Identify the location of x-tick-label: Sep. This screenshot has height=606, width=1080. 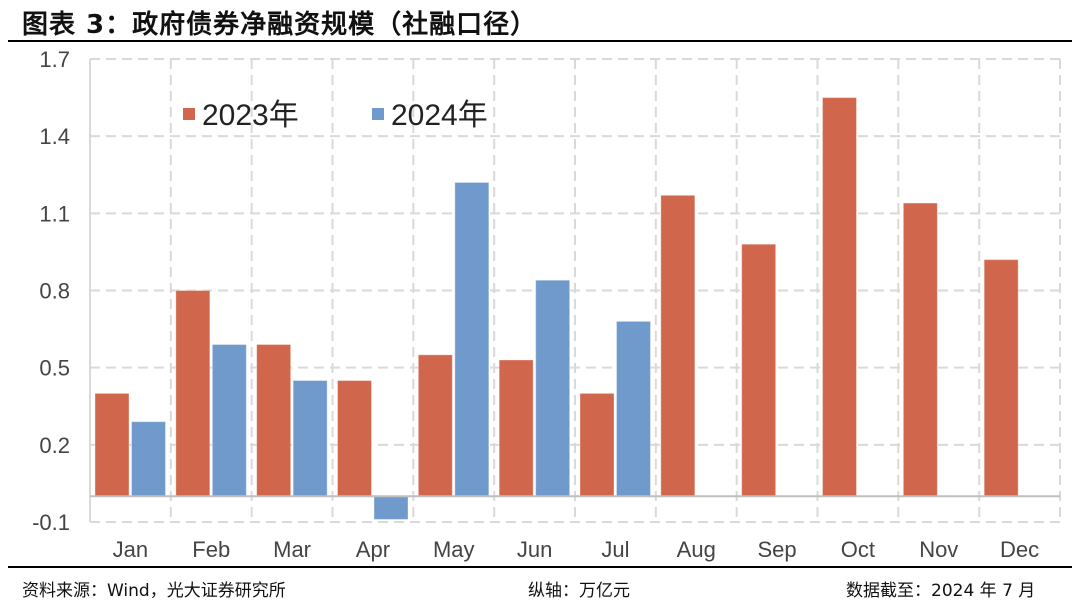
(777, 549).